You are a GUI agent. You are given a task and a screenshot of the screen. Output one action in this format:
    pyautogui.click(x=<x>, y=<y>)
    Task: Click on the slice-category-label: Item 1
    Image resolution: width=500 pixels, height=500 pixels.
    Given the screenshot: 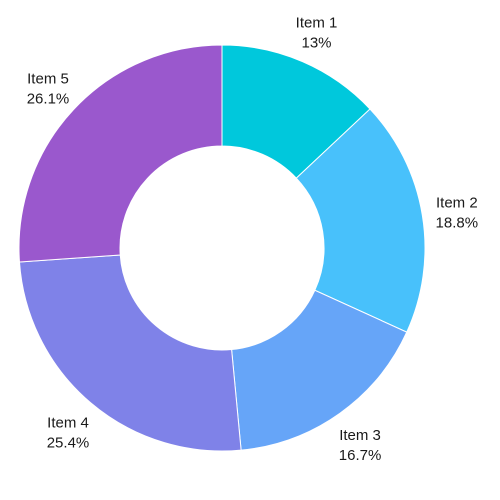 What is the action you would take?
    pyautogui.click(x=317, y=23)
    